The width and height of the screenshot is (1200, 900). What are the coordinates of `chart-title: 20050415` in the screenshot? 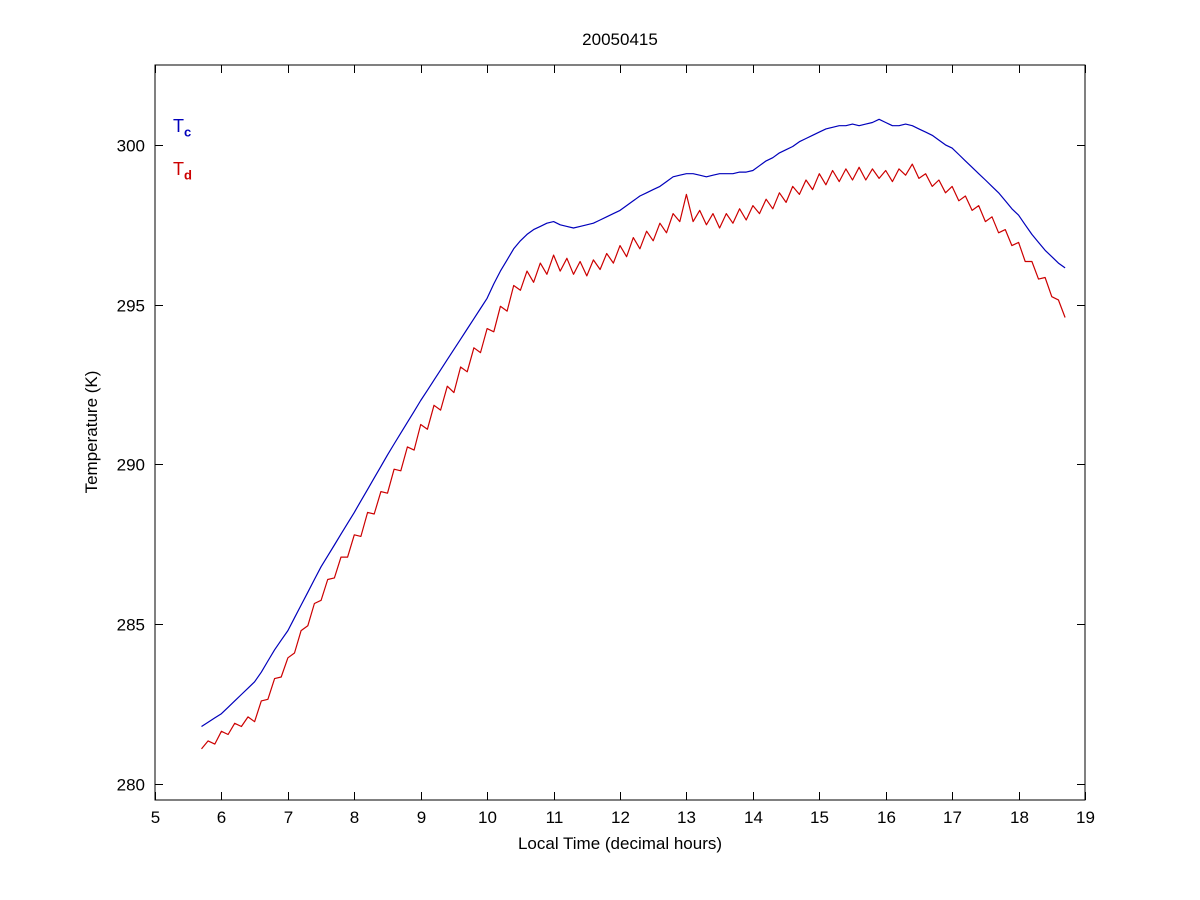 It's located at (620, 39).